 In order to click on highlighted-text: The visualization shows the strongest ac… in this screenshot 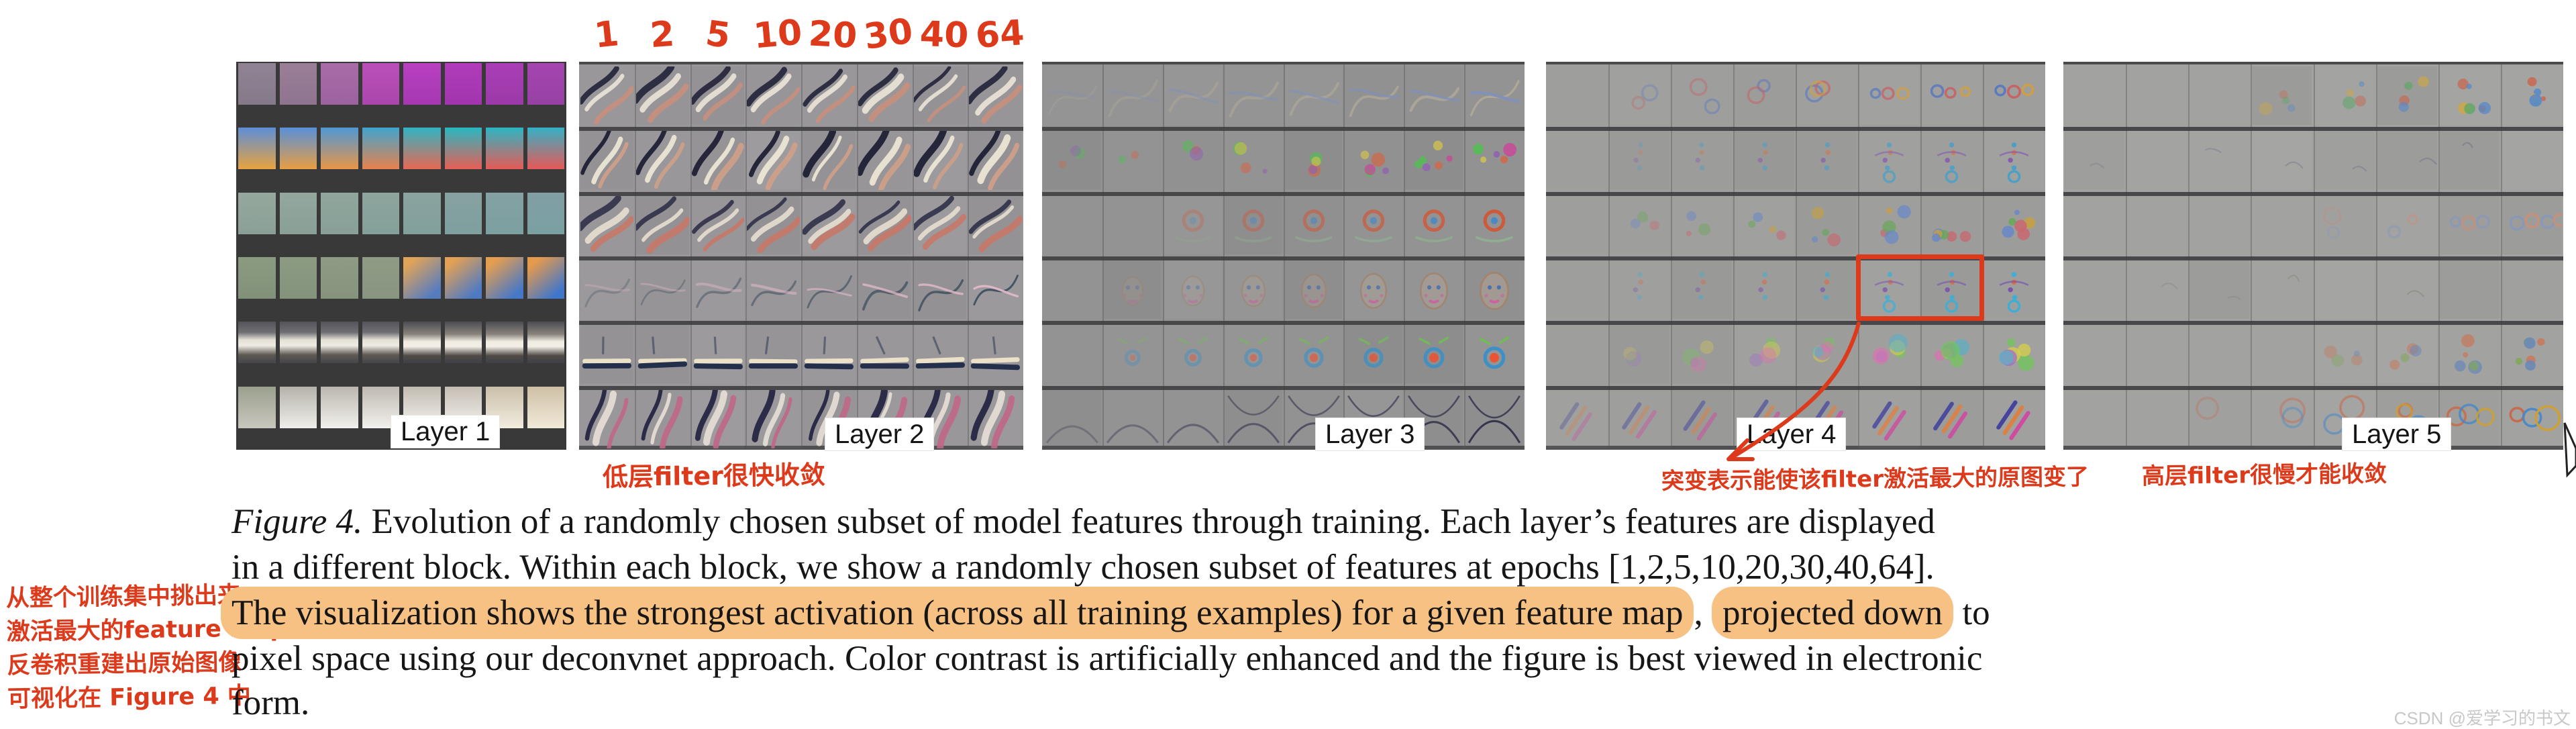, I will do `click(957, 613)`.